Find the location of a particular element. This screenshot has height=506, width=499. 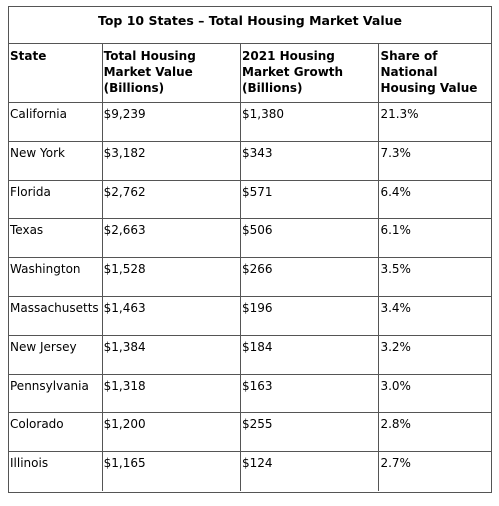

header-growth: 2021 Housing Market Growth (Billions) is located at coordinates (310, 73).